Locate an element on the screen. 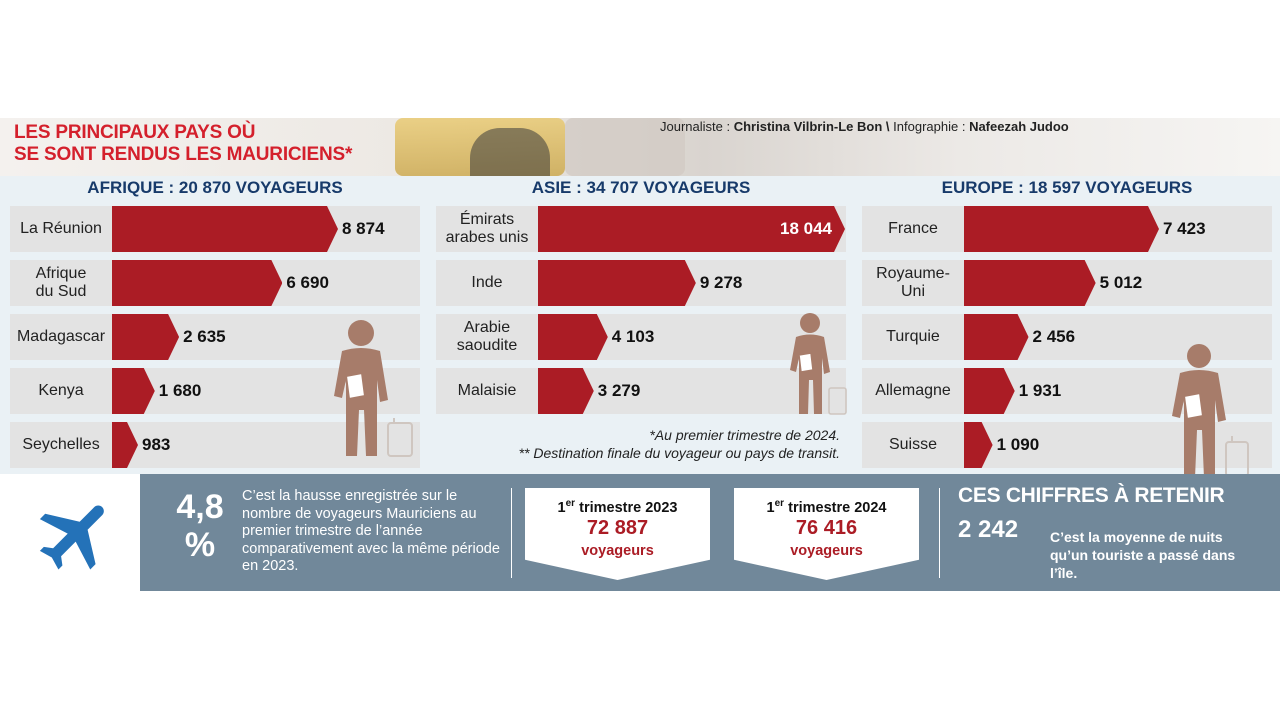 This screenshot has width=1280, height=720. region-title-asie: ASIE : 34 707 VOYAGEURS is located at coordinates (641, 187).